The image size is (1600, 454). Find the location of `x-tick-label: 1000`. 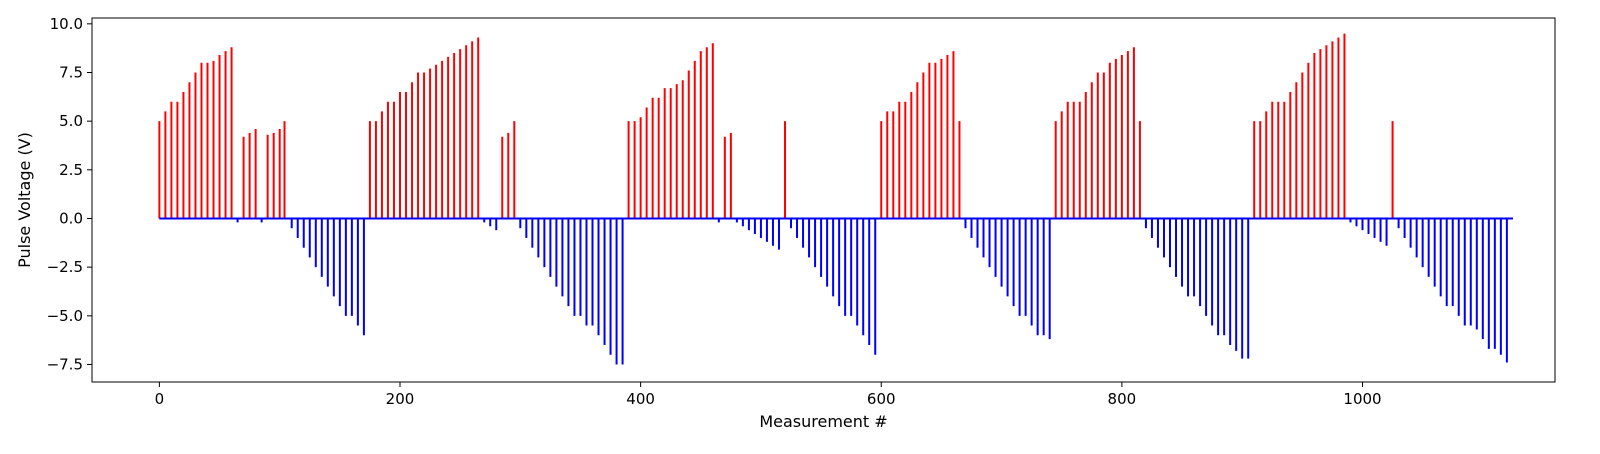

x-tick-label: 1000 is located at coordinates (1362, 399).